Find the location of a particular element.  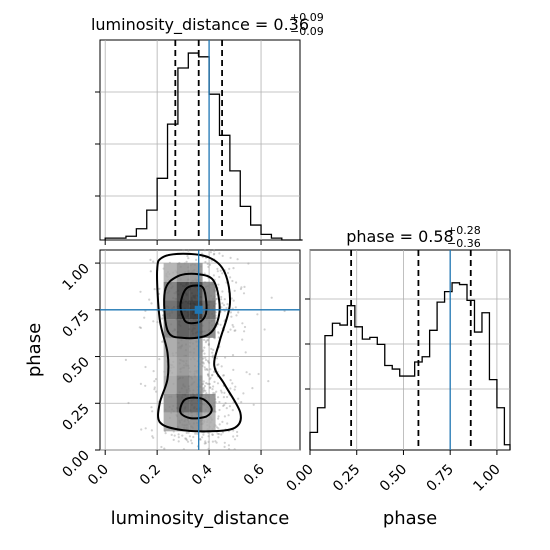

x-tick-label: 0.4 is located at coordinates (202, 474).